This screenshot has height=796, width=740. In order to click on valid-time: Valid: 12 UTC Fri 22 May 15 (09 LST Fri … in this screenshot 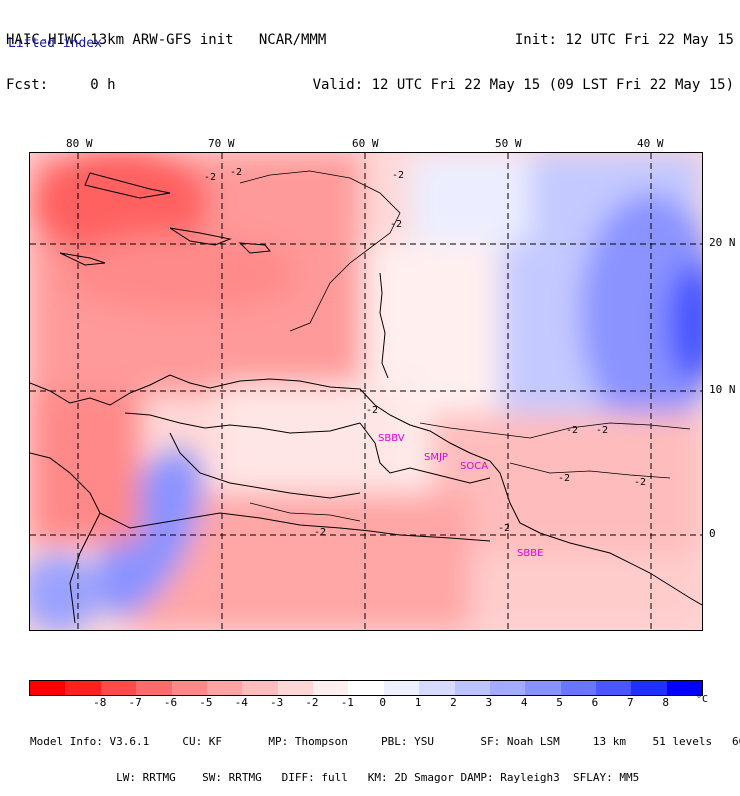, I will do `click(523, 85)`.